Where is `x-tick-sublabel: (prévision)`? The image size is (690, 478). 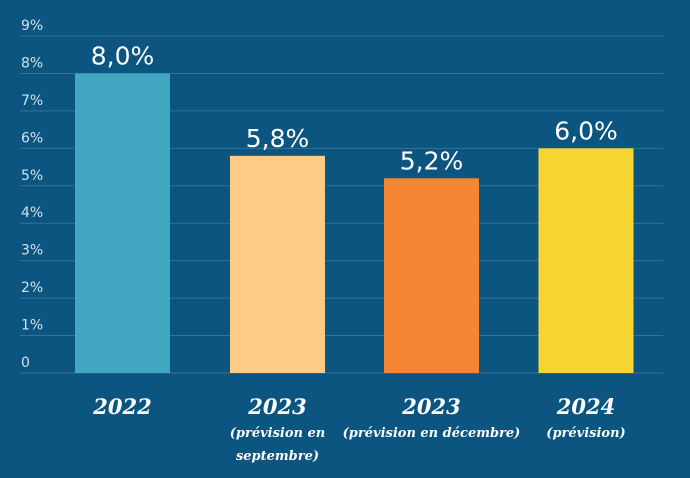
x-tick-sublabel: (prévision) is located at coordinates (585, 433).